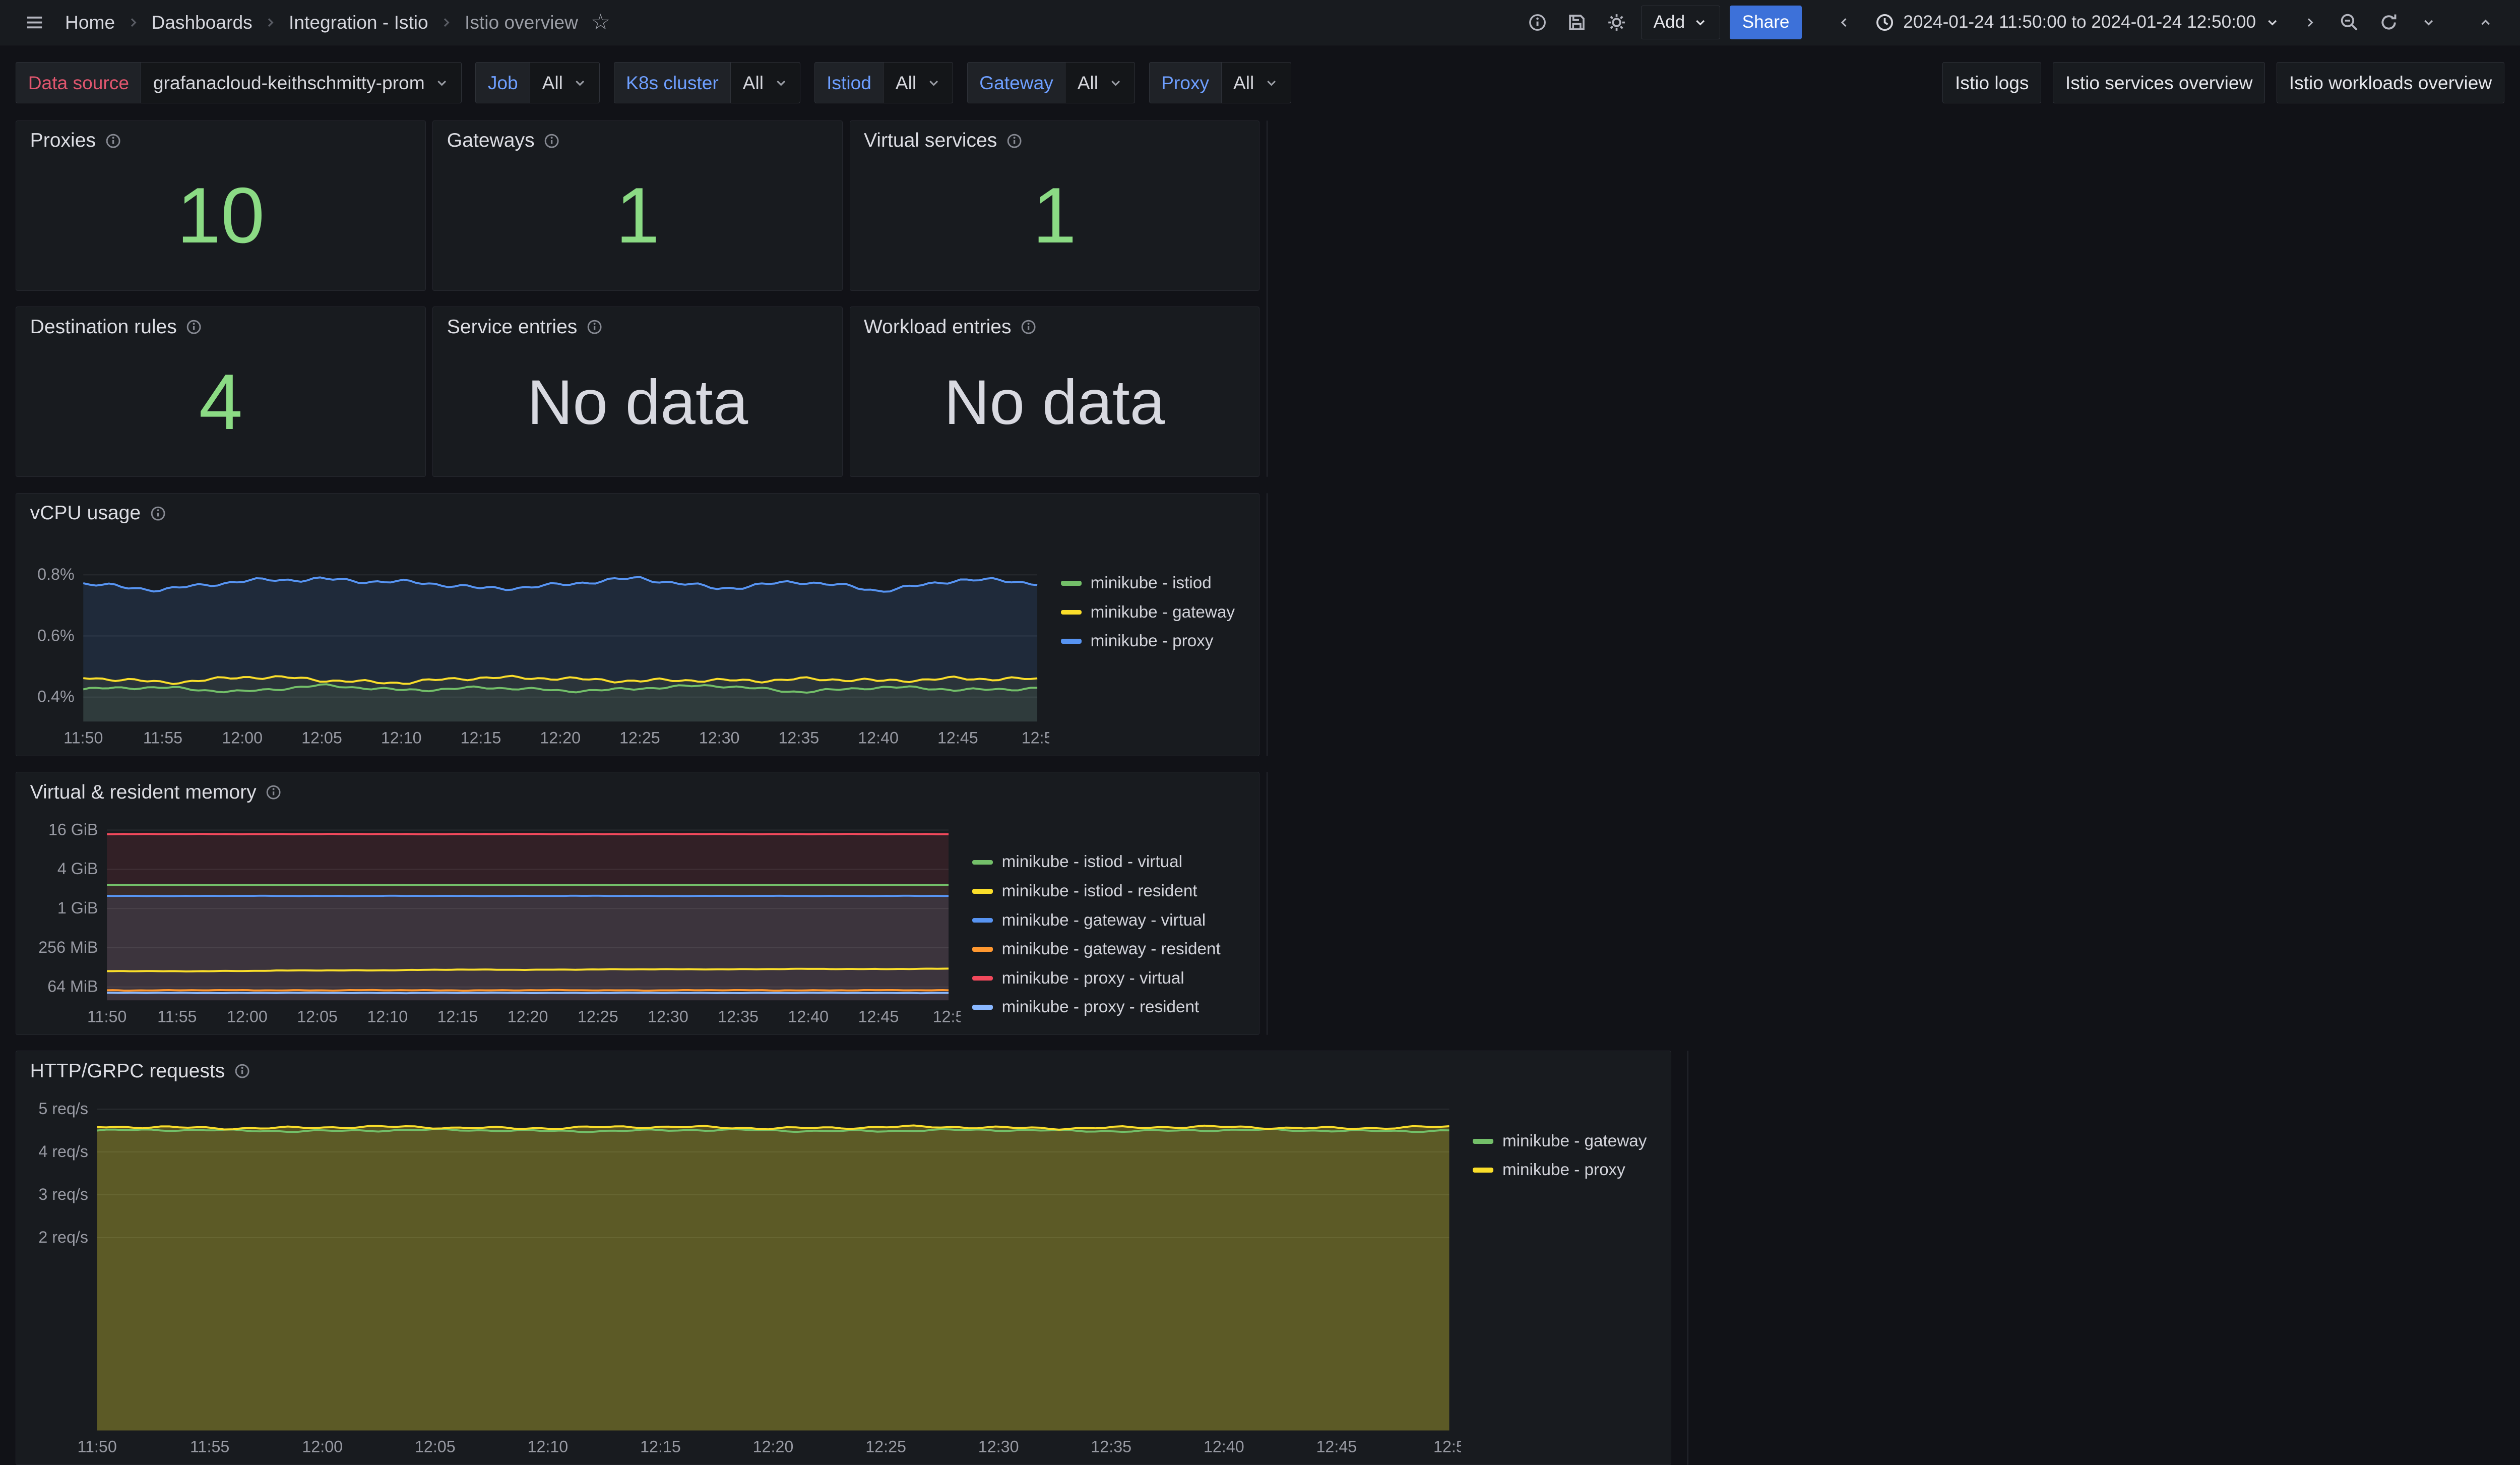 Image resolution: width=2520 pixels, height=1465 pixels. What do you see at coordinates (90, 22) in the screenshot?
I see `breadcrumb-home: Home` at bounding box center [90, 22].